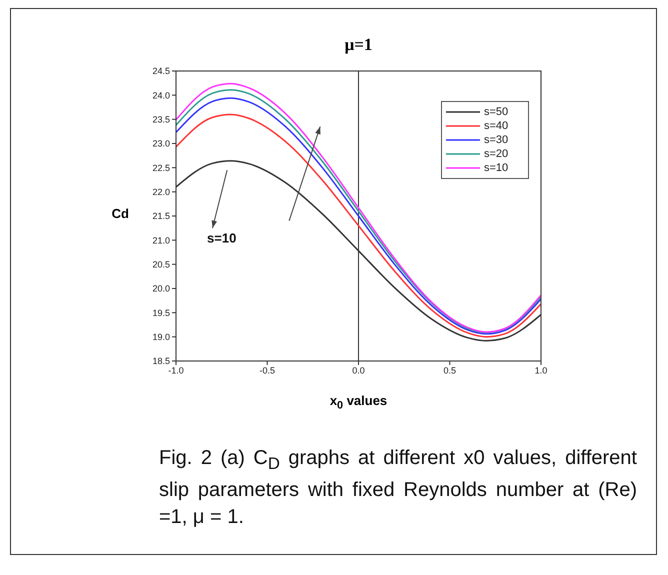  Describe the element at coordinates (496, 154) in the screenshot. I see `legend-label: s=20` at that location.